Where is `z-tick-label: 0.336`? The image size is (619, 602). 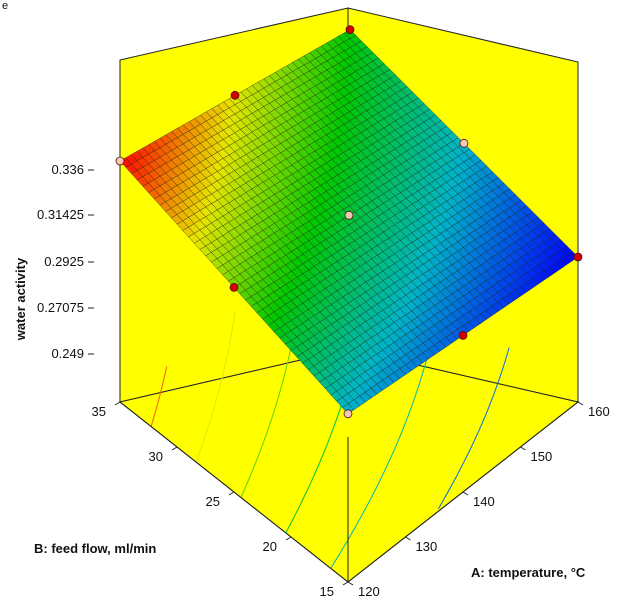 z-tick-label: 0.336 is located at coordinates (67, 169).